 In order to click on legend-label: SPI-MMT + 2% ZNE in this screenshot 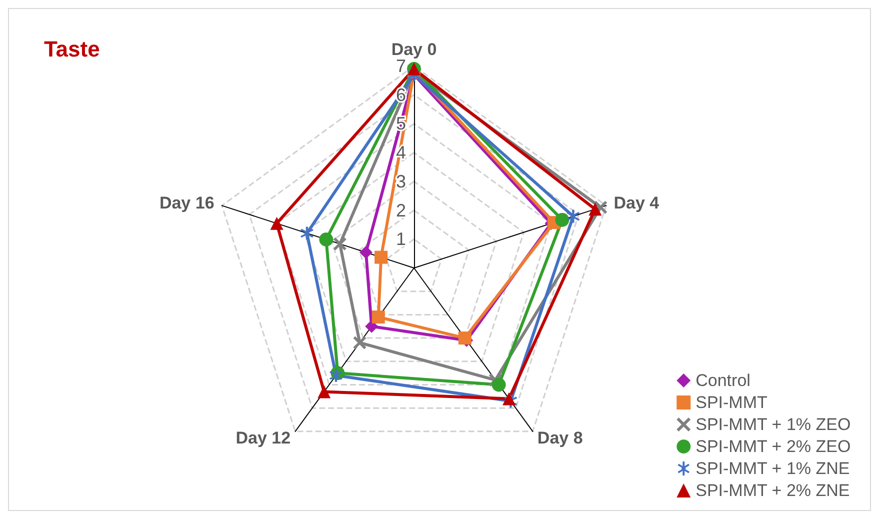, I will do `click(773, 490)`.